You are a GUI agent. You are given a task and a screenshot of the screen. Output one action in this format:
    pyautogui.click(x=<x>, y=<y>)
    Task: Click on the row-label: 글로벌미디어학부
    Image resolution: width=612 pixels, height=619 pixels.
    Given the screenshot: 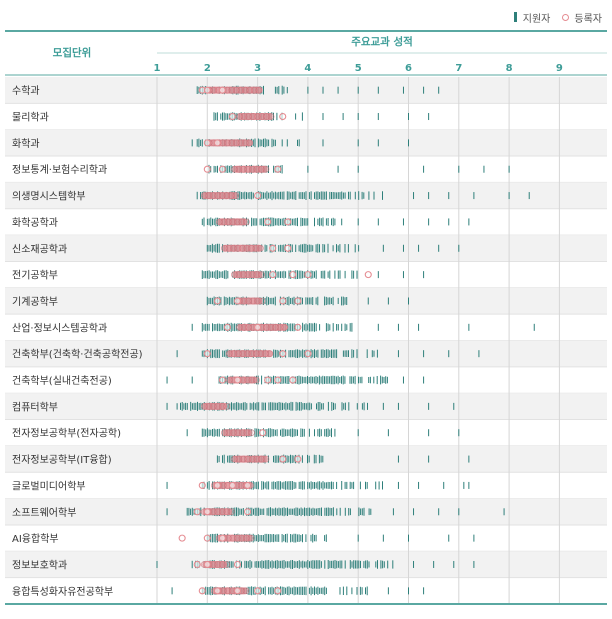 What is the action you would take?
    pyautogui.click(x=49, y=486)
    